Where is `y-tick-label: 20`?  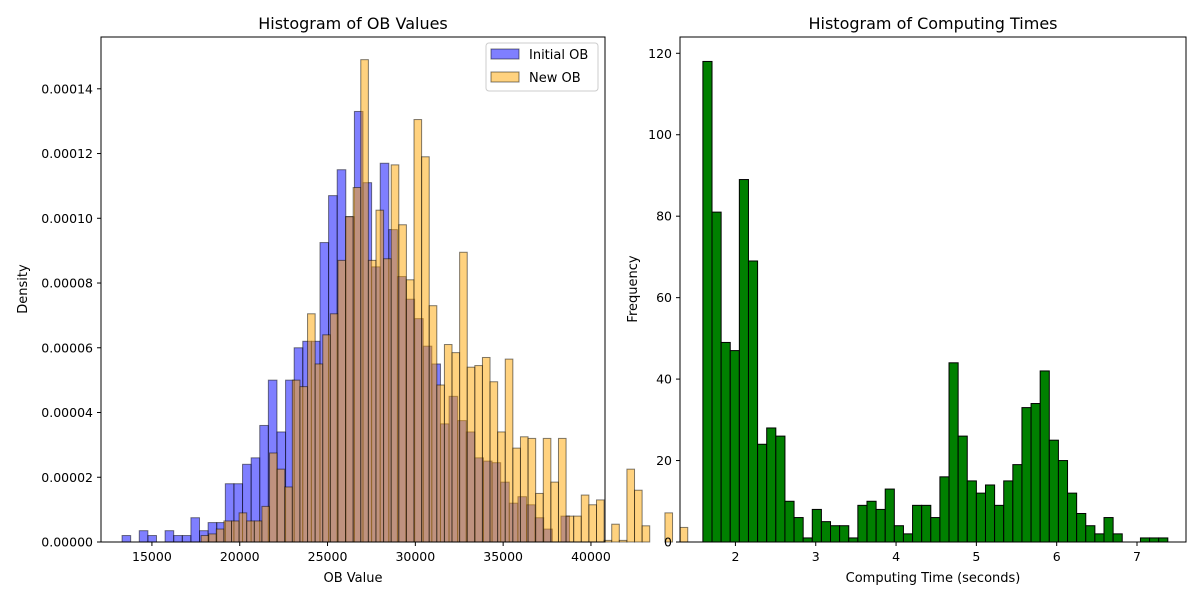
y-tick-label: 20 is located at coordinates (664, 460).